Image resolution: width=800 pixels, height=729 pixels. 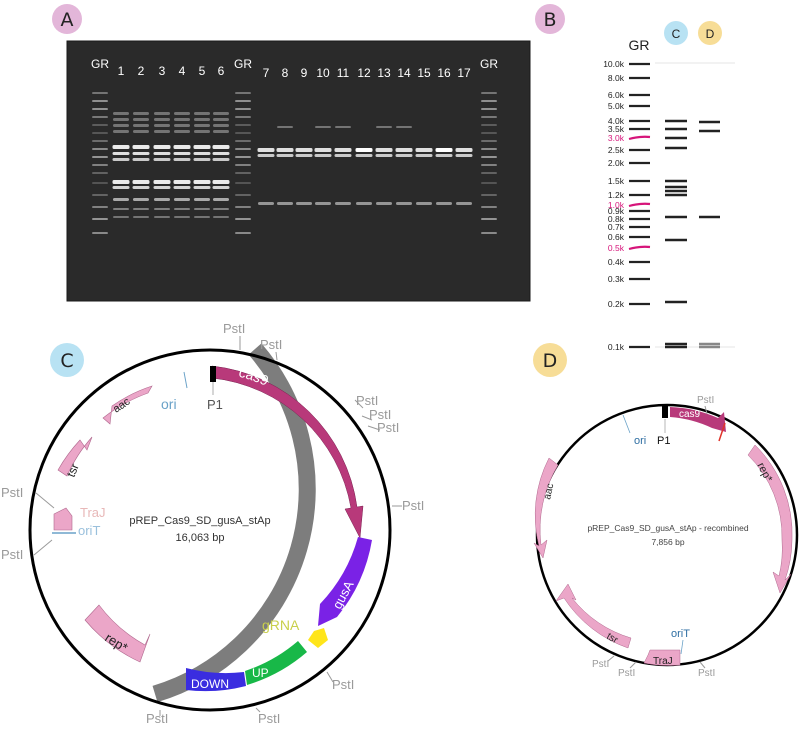 I want to click on ladder-header: GR, so click(x=639, y=45).